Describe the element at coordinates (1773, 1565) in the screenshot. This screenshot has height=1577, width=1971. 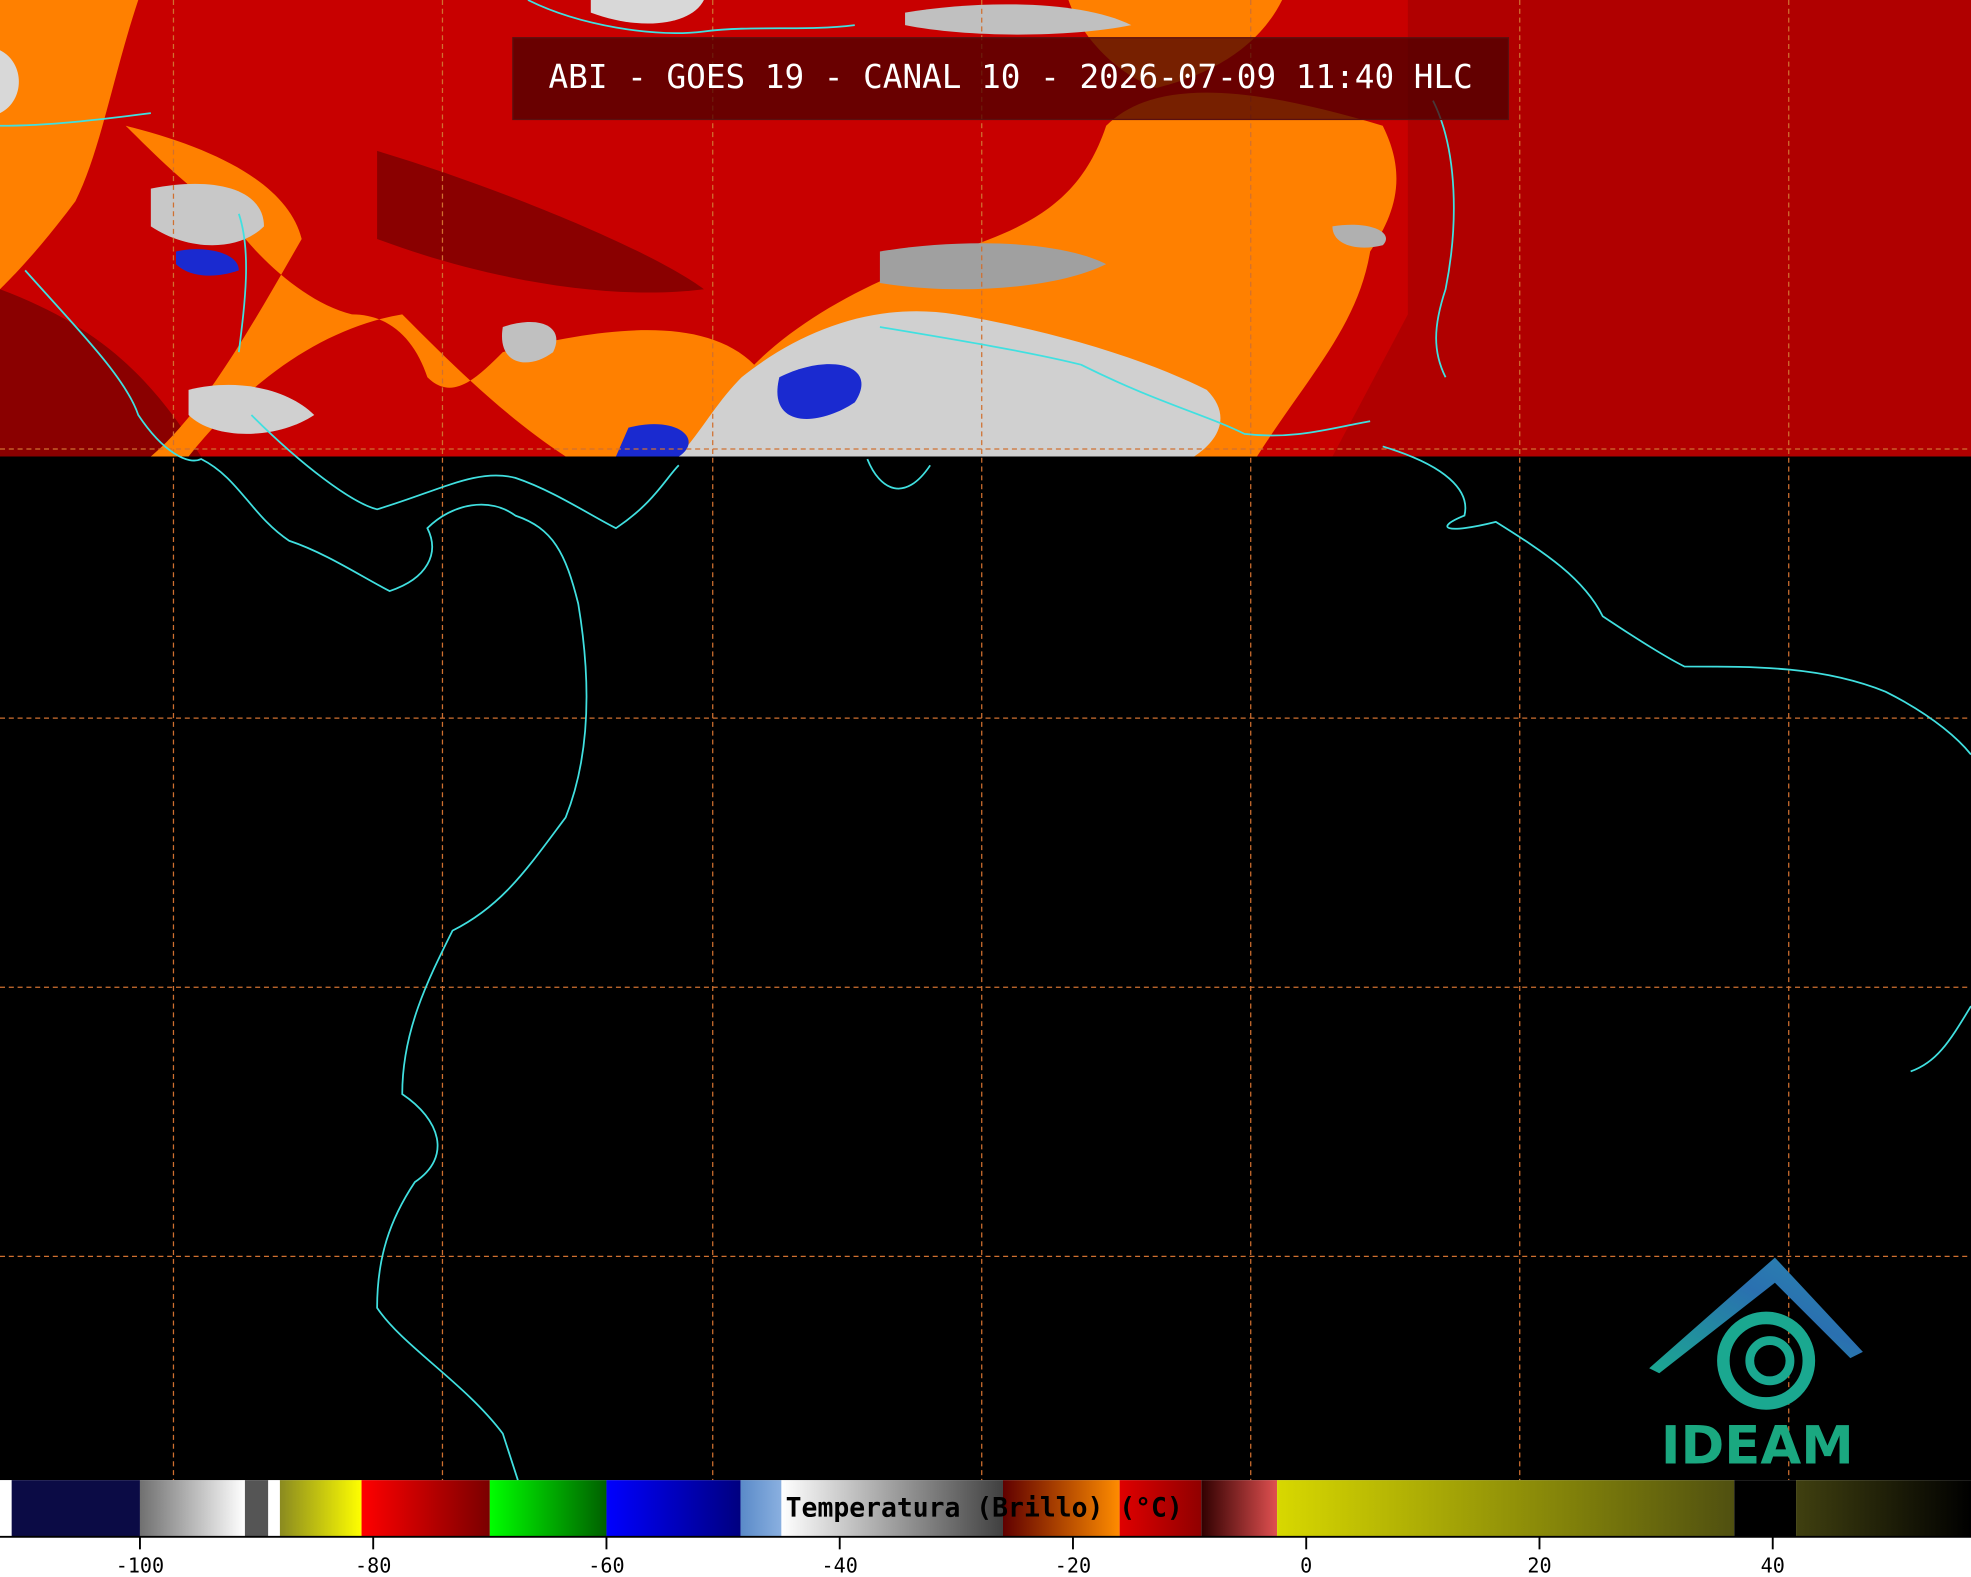
I see `colorbar-tick-label: 40` at that location.